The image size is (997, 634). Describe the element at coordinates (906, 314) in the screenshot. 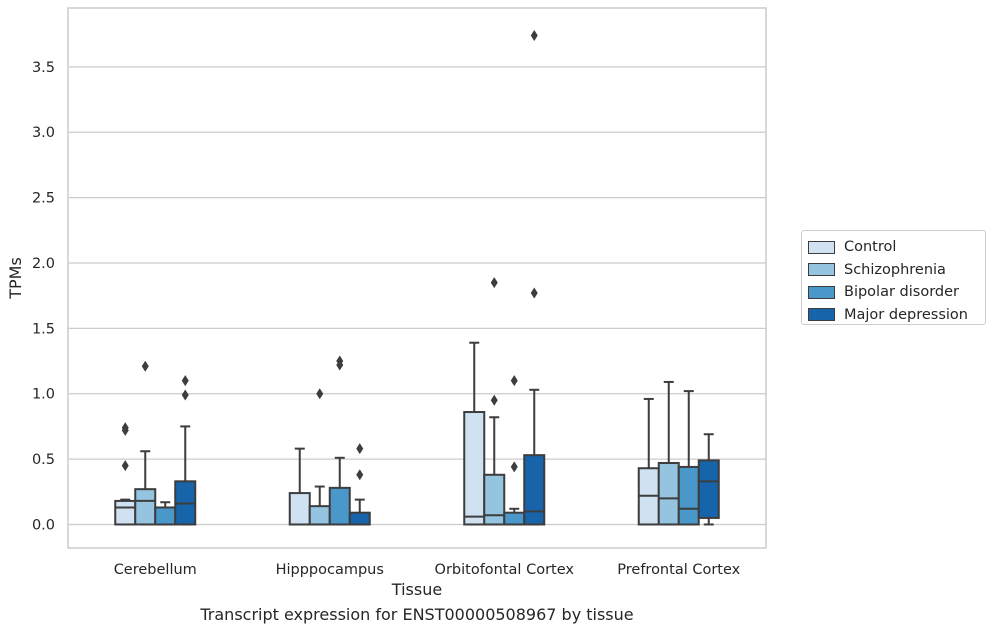

I see `legend-label-major-depression: Major depression` at that location.